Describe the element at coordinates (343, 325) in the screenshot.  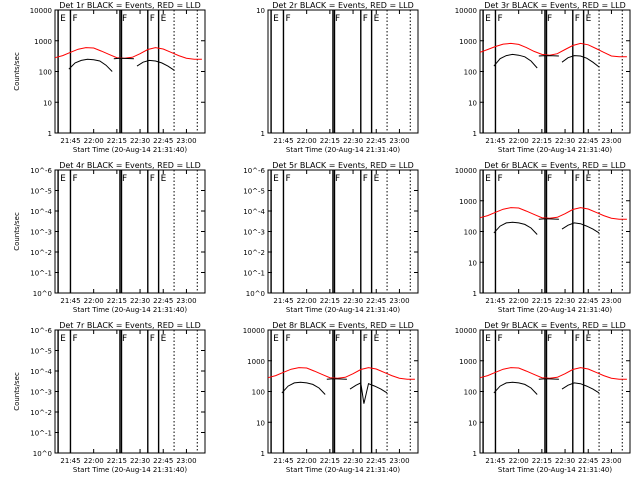
I see `panel-title: Det 8r BLACK = Events, RED = LLD` at that location.